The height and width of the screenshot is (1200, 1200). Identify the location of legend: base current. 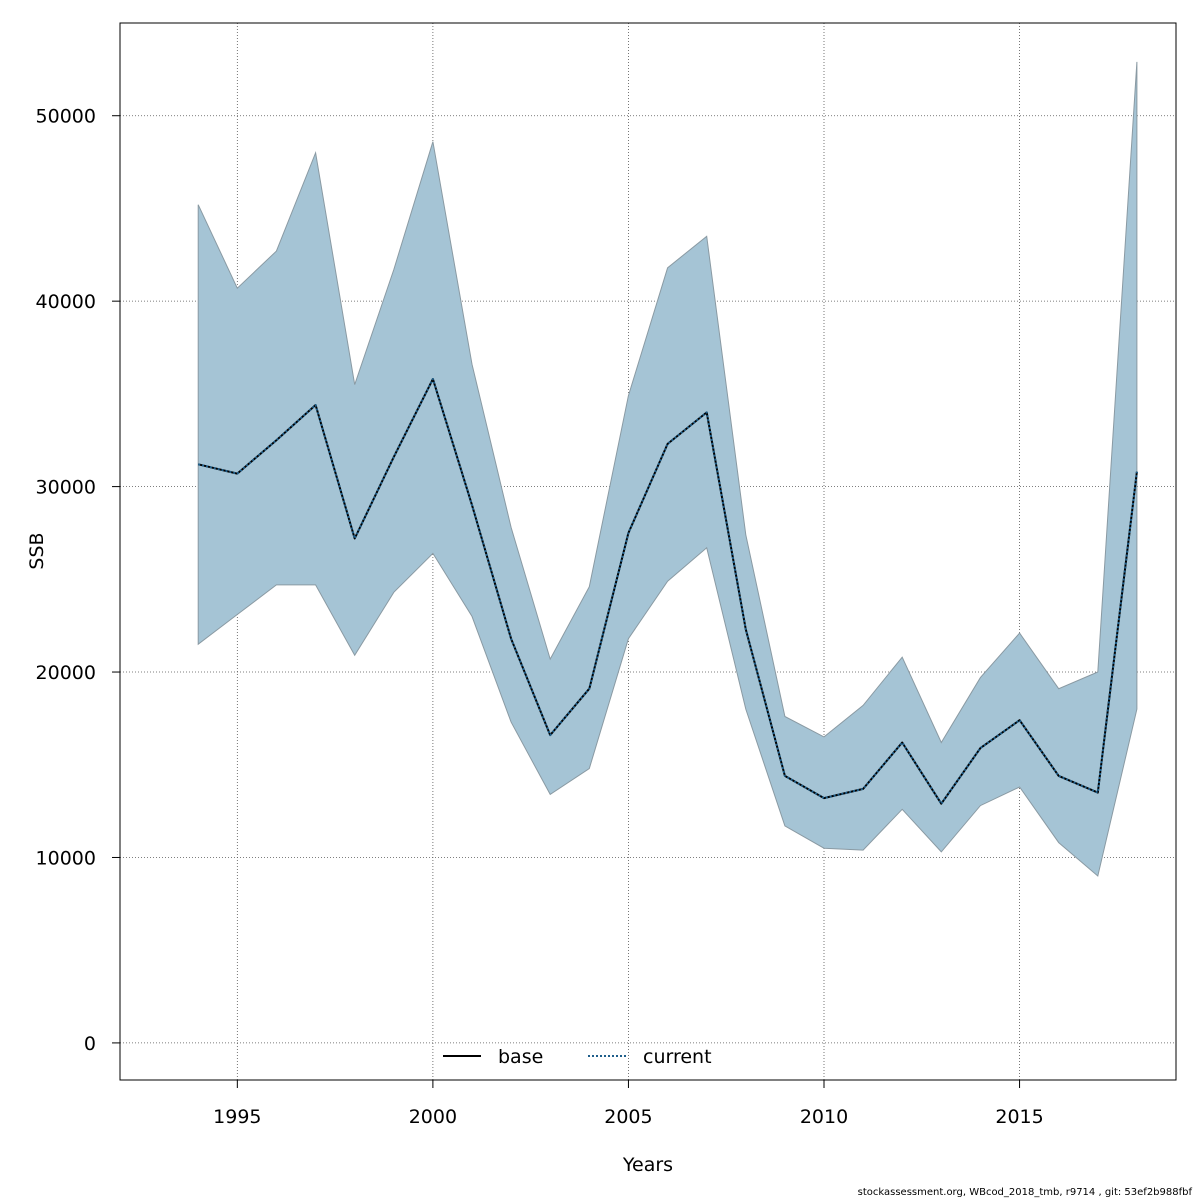
(577, 1057).